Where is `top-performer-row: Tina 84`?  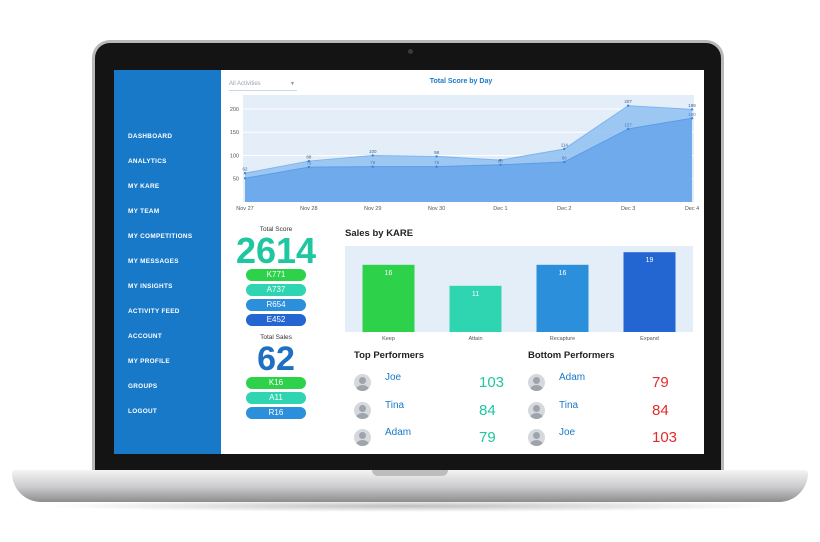
top-performer-row: Tina 84 is located at coordinates (434, 411).